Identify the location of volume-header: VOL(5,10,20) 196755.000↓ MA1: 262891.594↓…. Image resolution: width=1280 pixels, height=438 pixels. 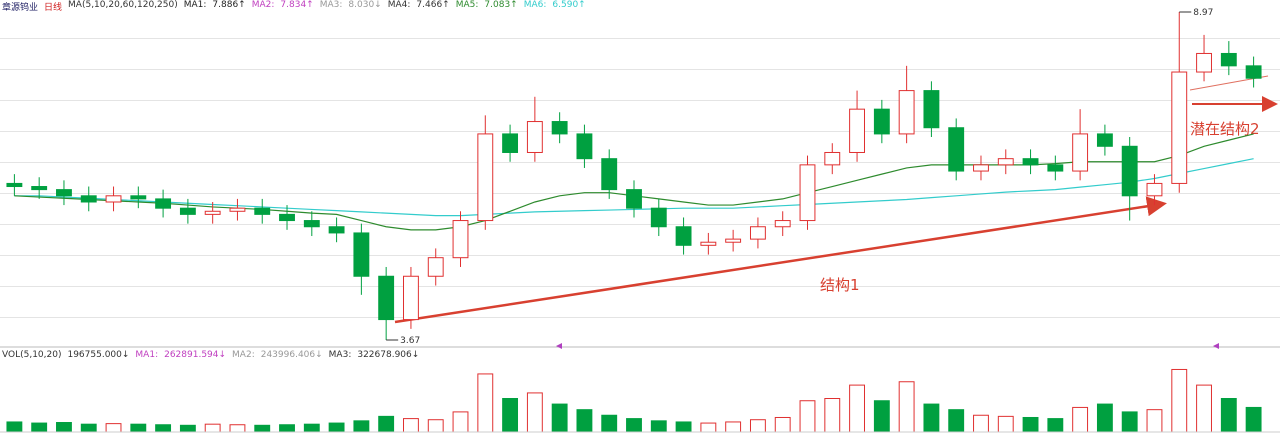
(210, 355).